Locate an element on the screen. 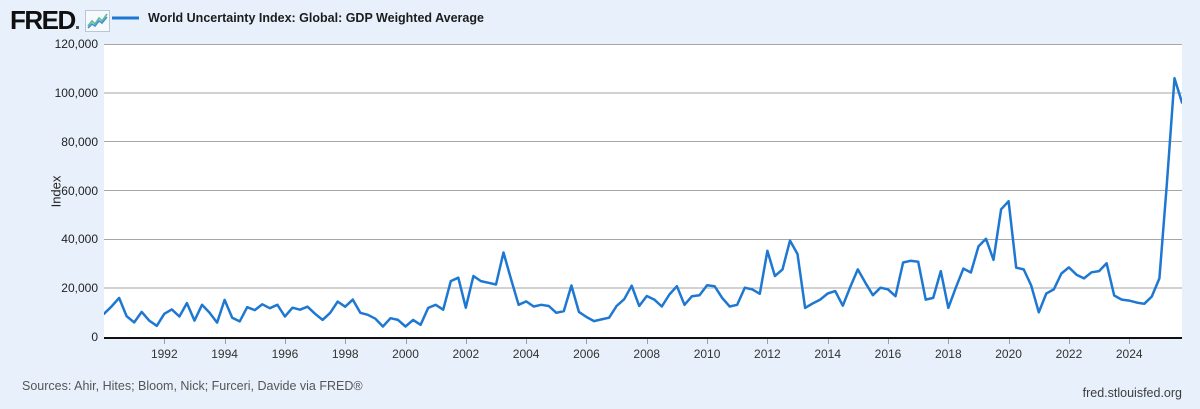  y-tick-label: 60,000 is located at coordinates (79, 190).